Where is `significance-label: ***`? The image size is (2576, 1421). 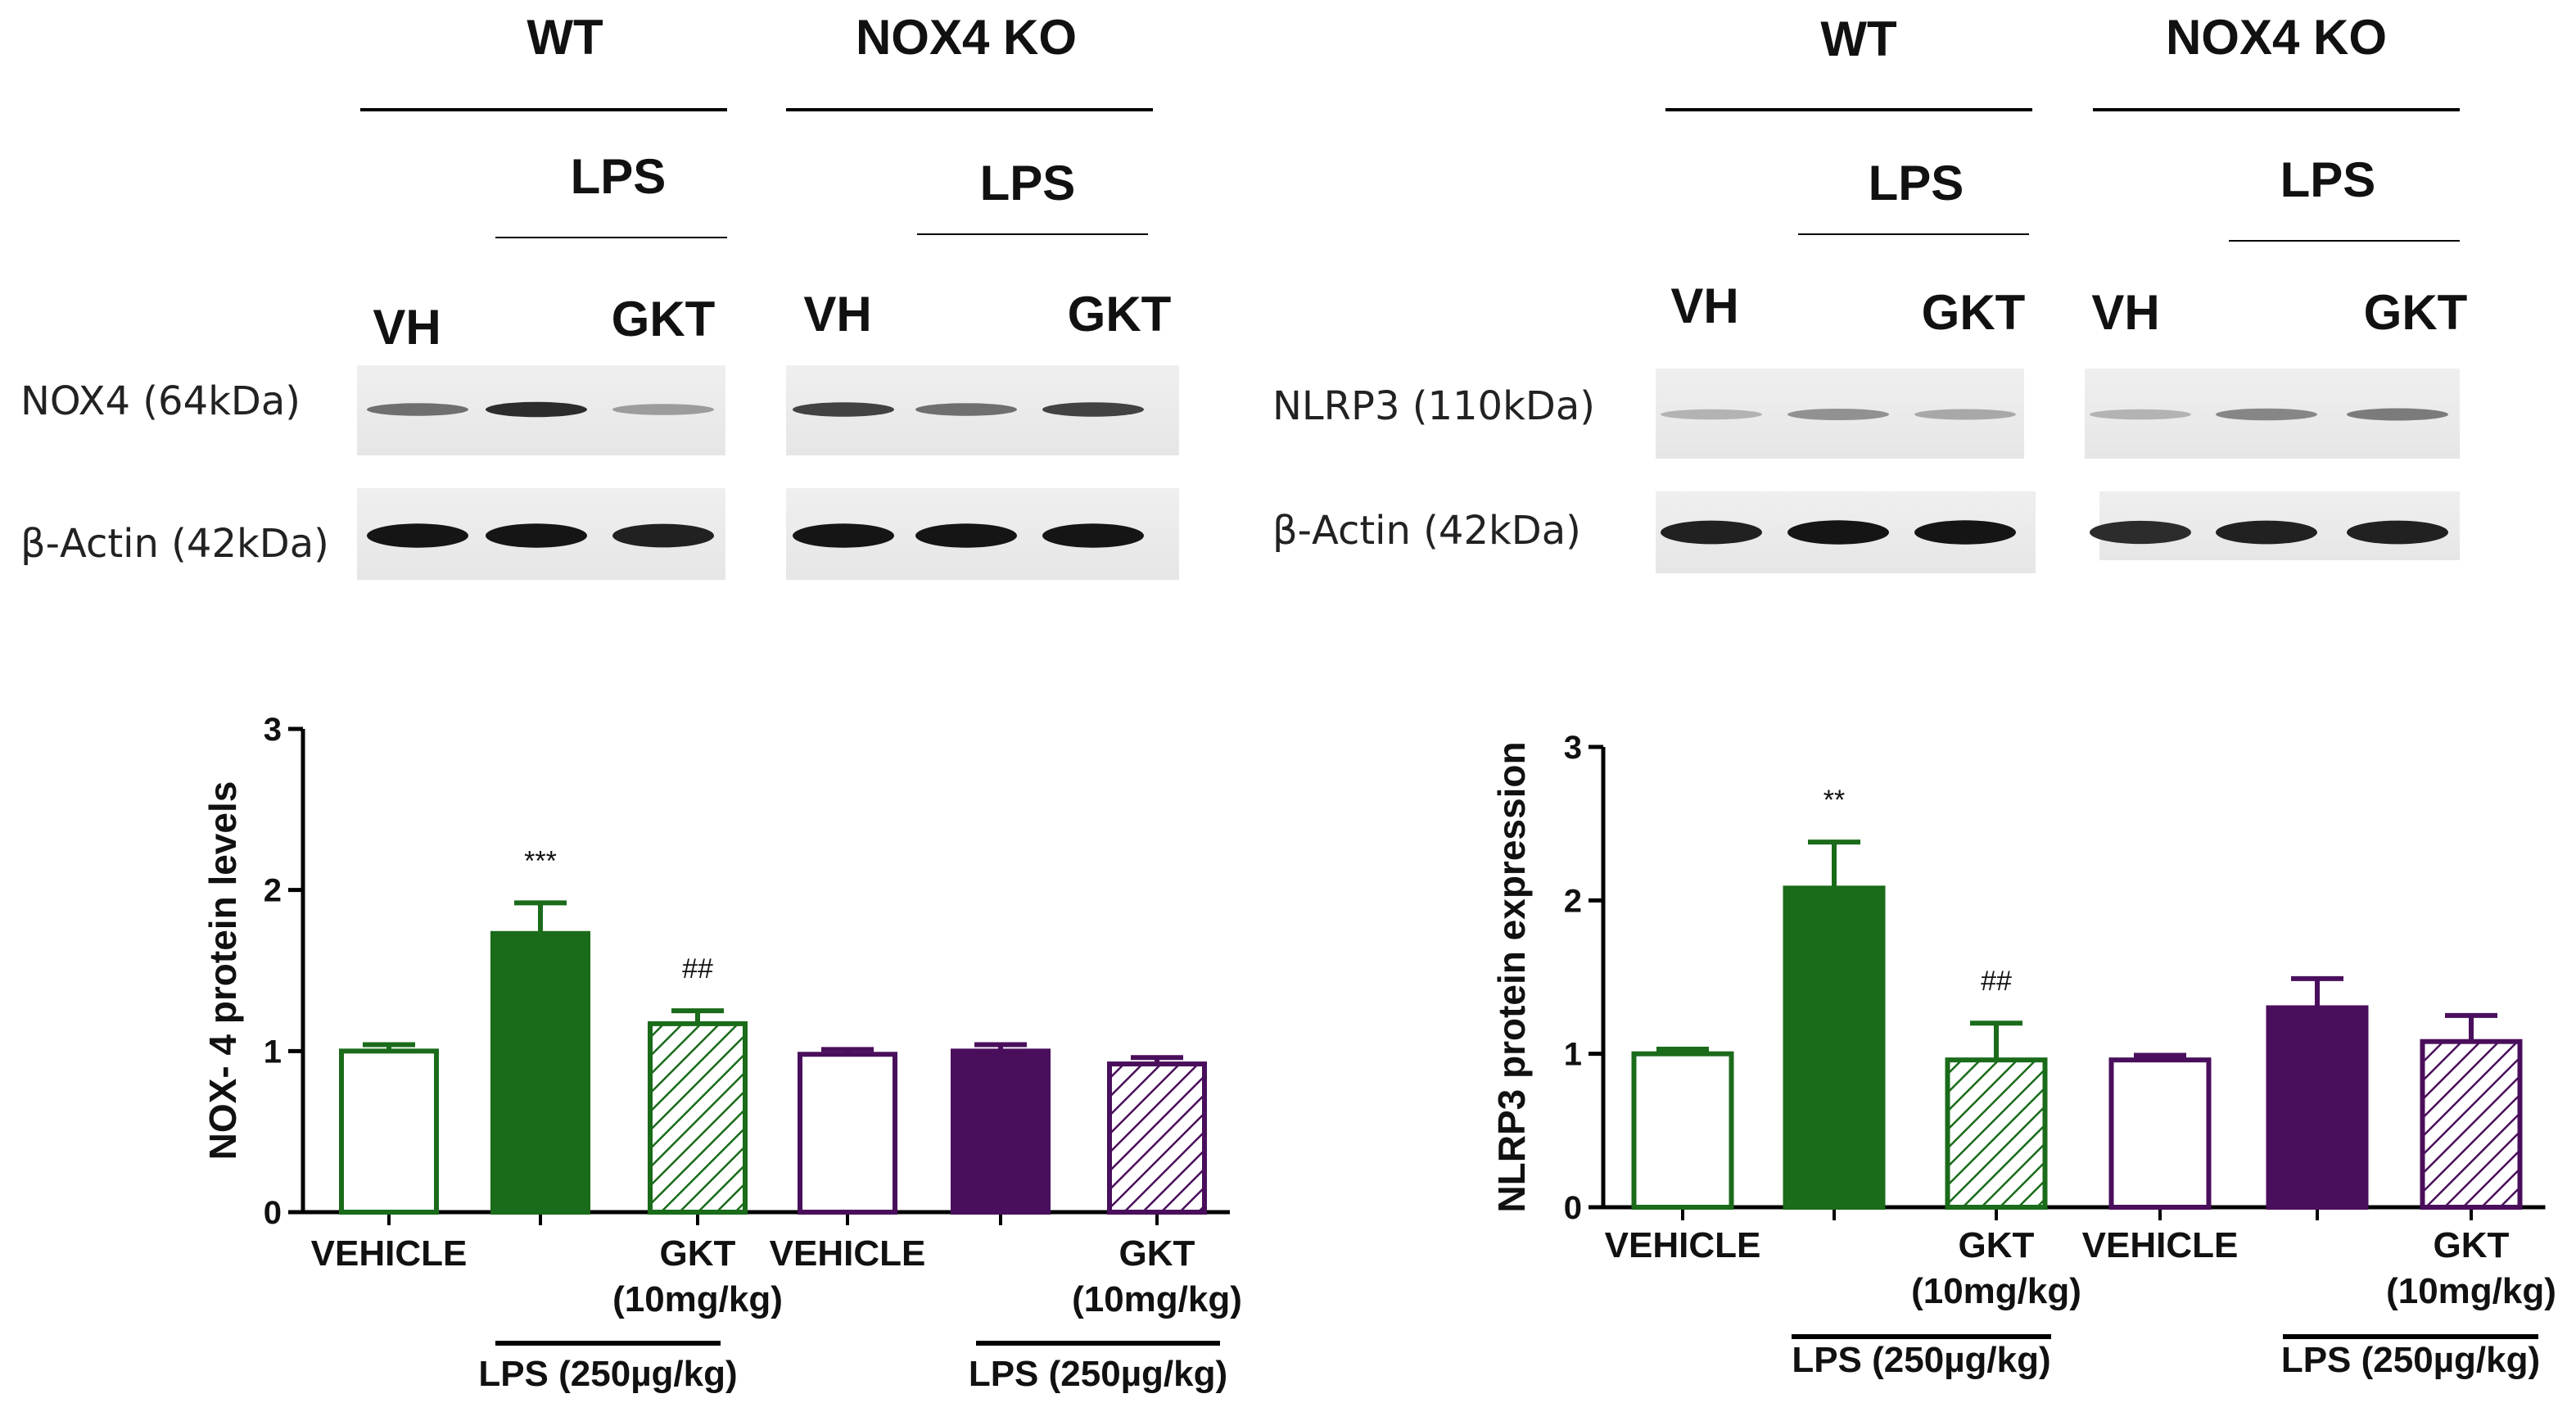
significance-label: *** is located at coordinates (540, 861).